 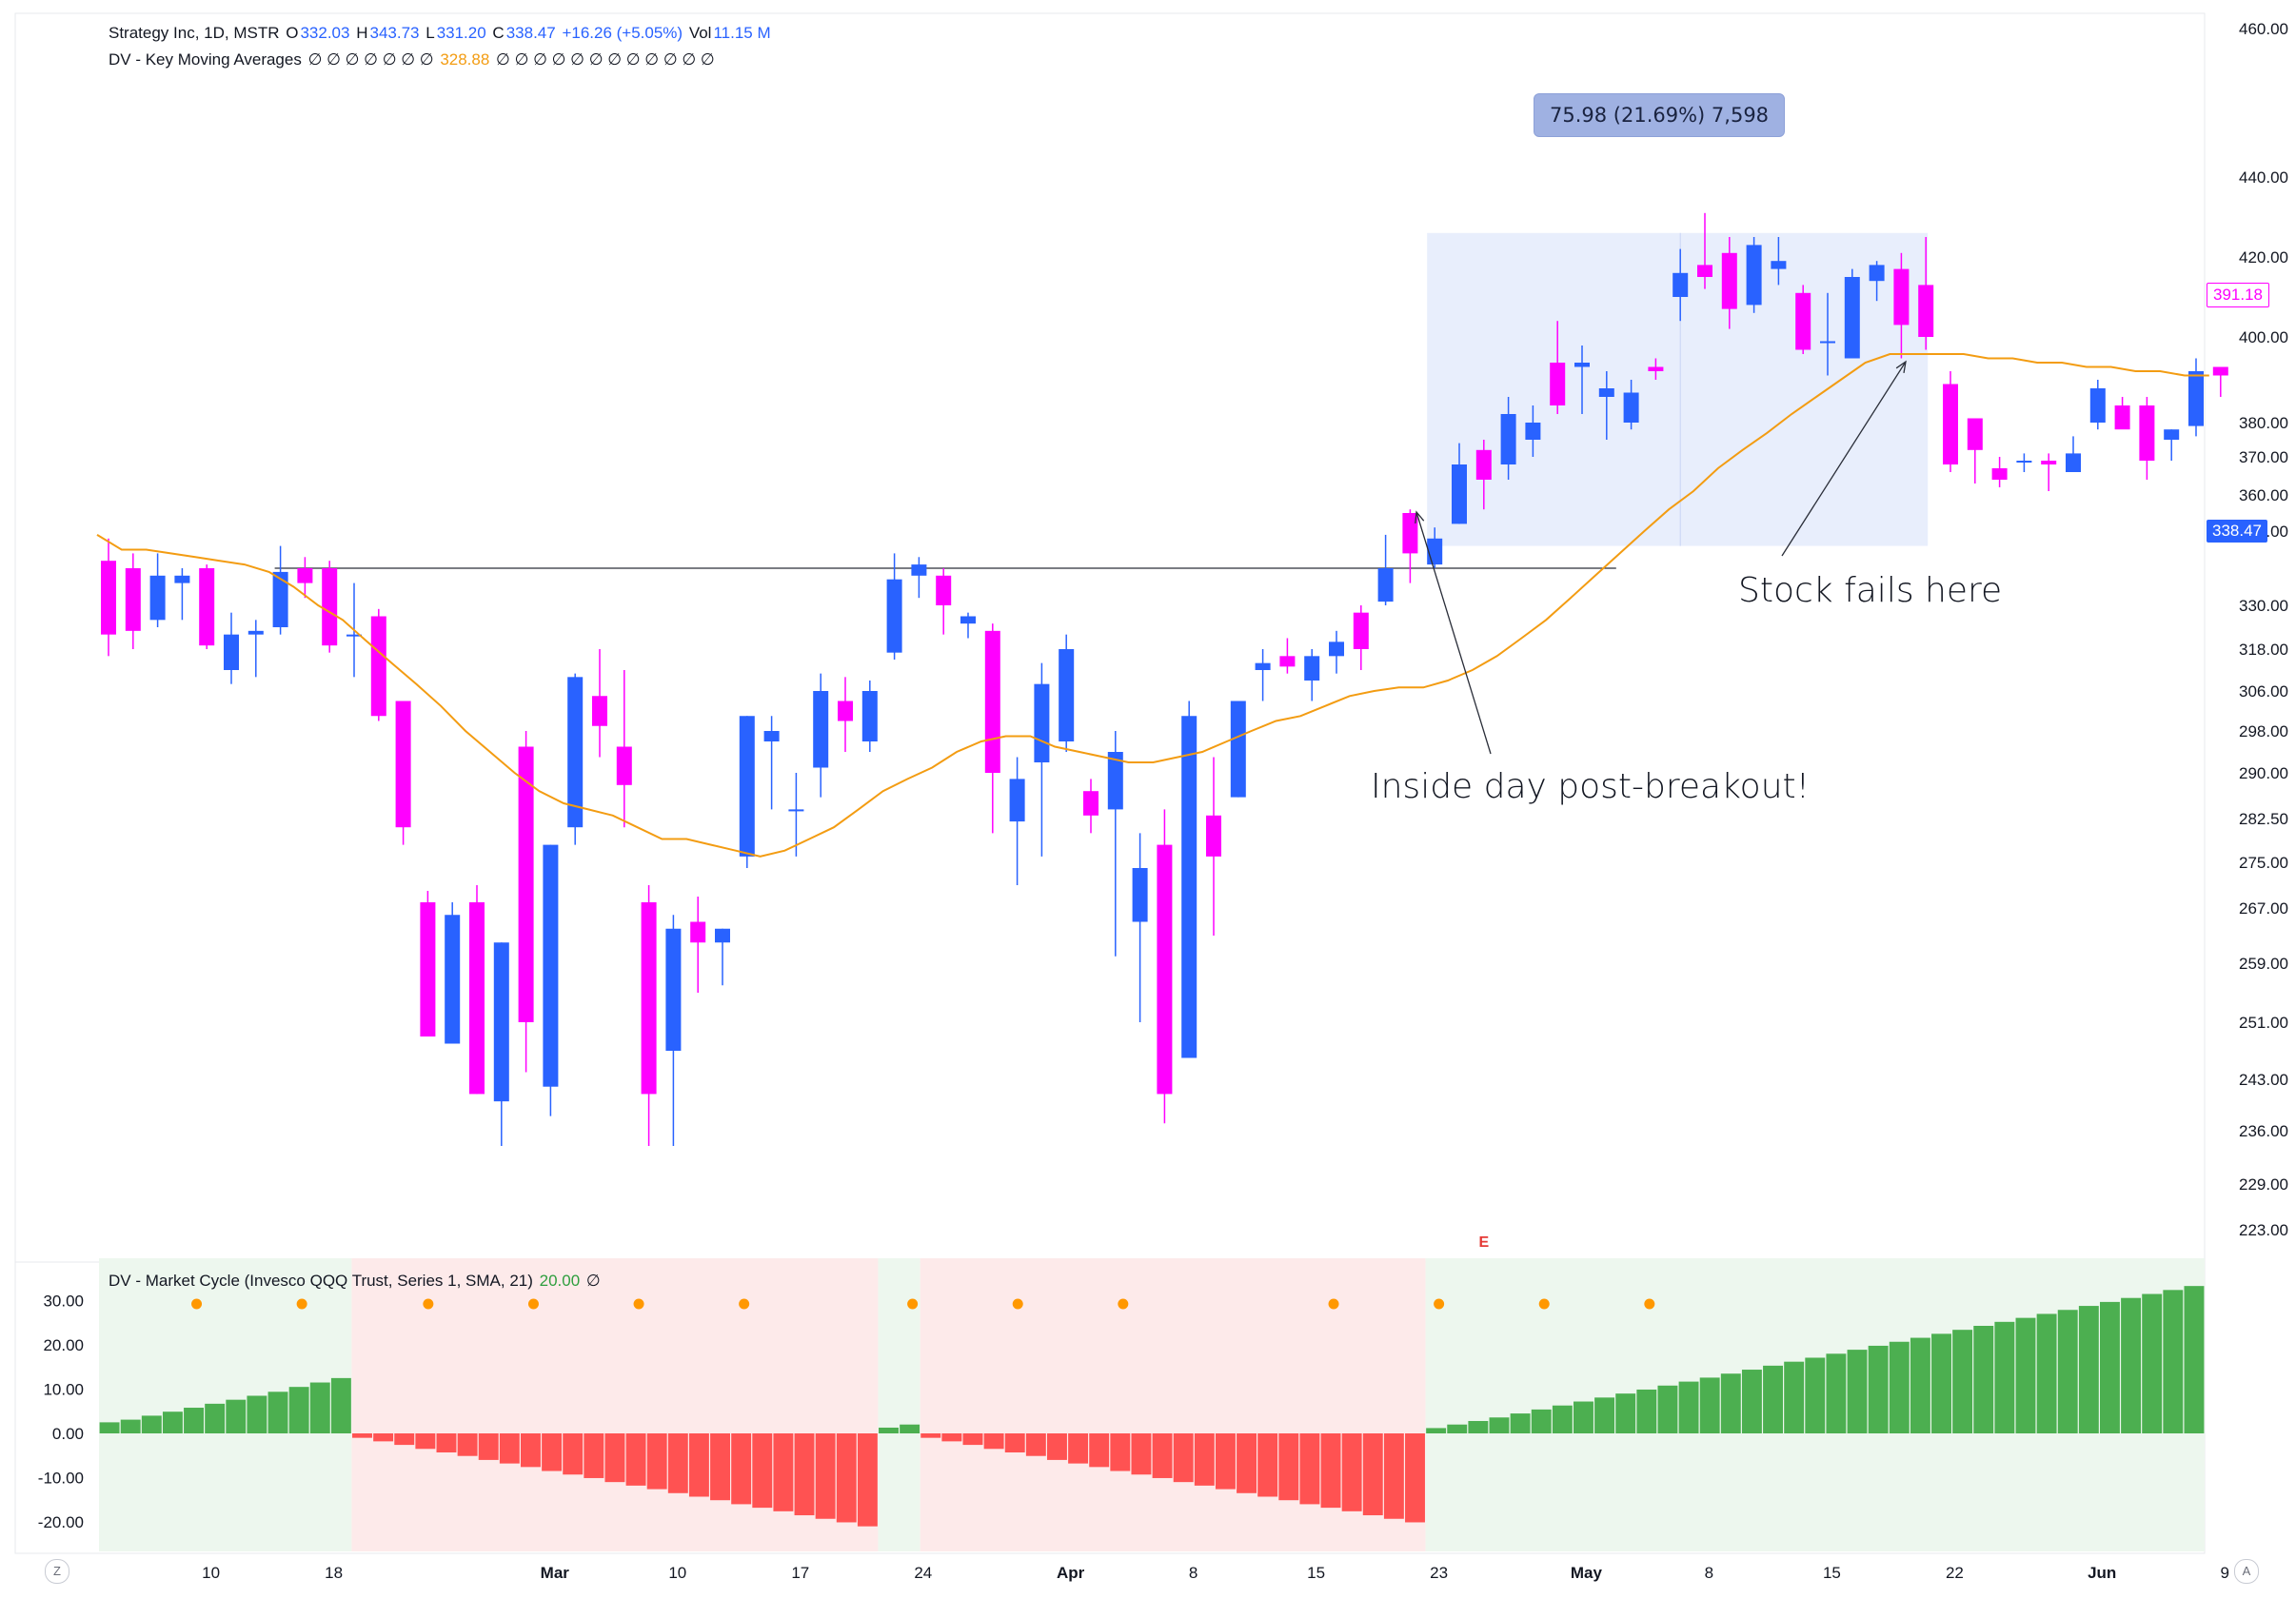 What do you see at coordinates (1420, 517) in the screenshot?
I see `inside-day-arrow-head` at bounding box center [1420, 517].